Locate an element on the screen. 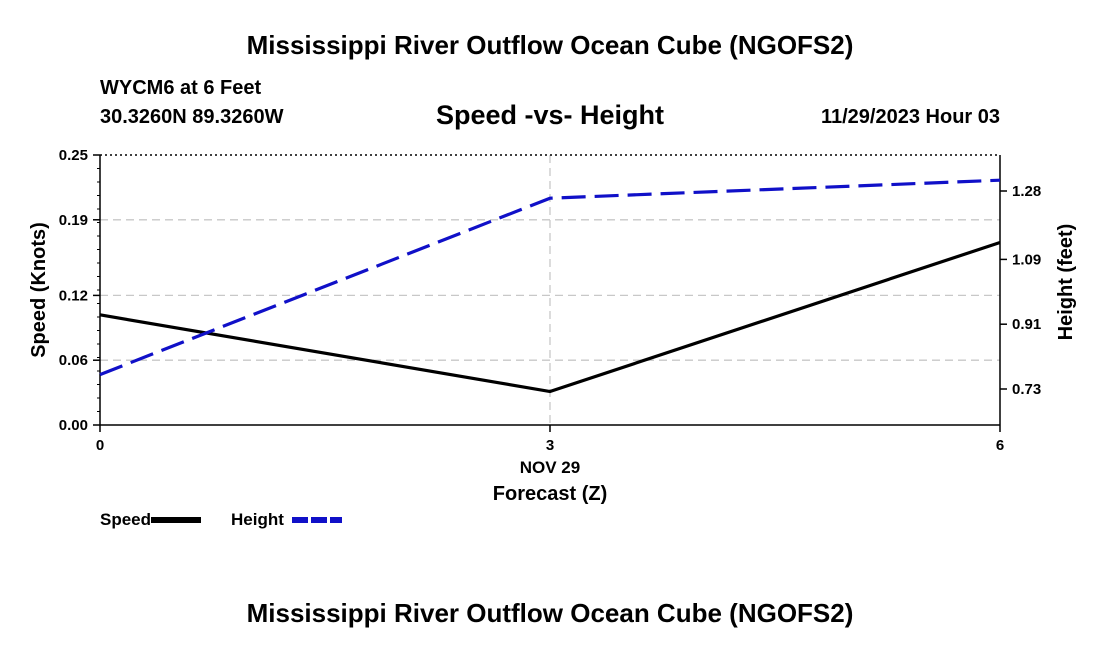 The image size is (1100, 650). legend-label-height: Height is located at coordinates (257, 519).